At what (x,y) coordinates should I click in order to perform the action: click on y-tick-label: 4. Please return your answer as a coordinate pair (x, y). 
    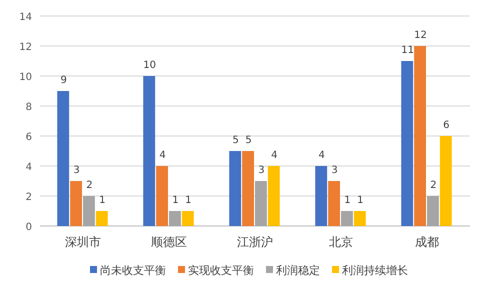
    Looking at the image, I should click on (29, 167).